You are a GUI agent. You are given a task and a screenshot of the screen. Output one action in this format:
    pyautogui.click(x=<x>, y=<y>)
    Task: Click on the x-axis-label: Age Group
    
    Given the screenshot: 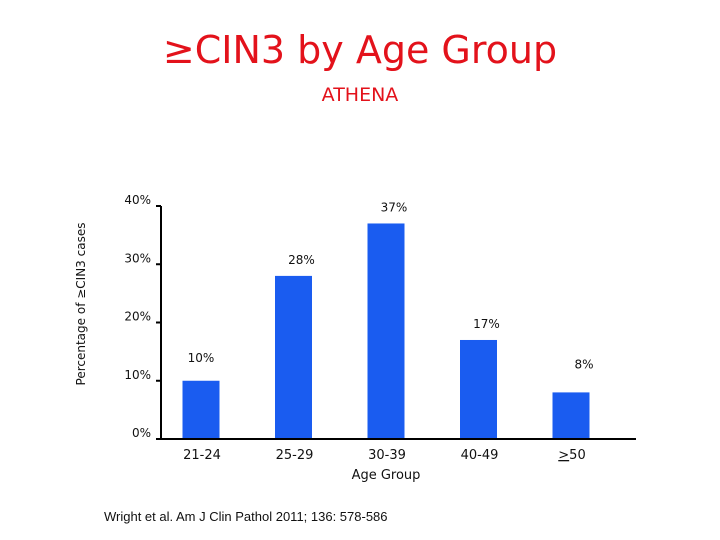 What is the action you would take?
    pyautogui.click(x=386, y=475)
    